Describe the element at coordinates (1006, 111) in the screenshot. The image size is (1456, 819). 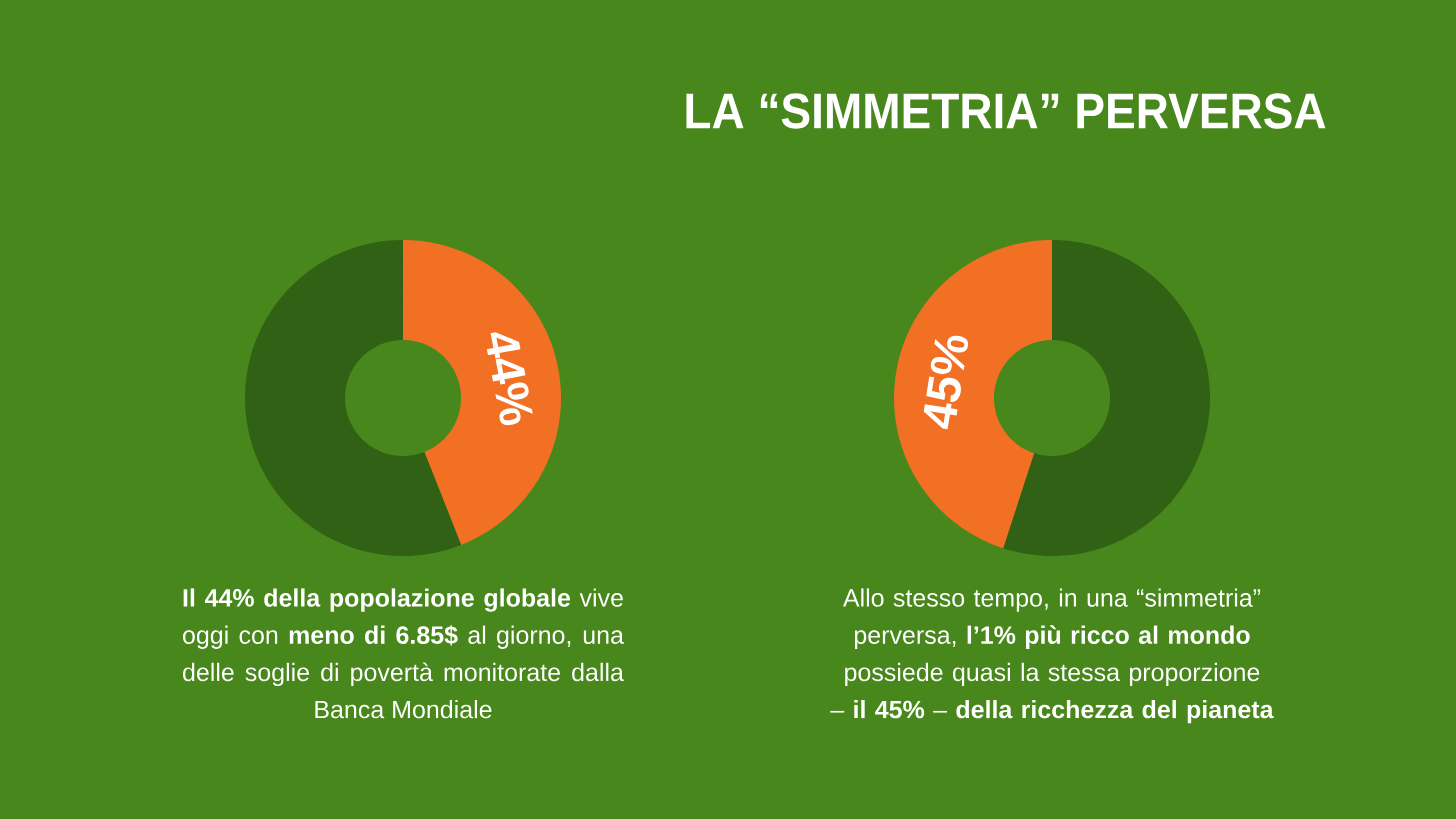
I see `chart-title: LA “SIMMETRIA” PERVERSA` at that location.